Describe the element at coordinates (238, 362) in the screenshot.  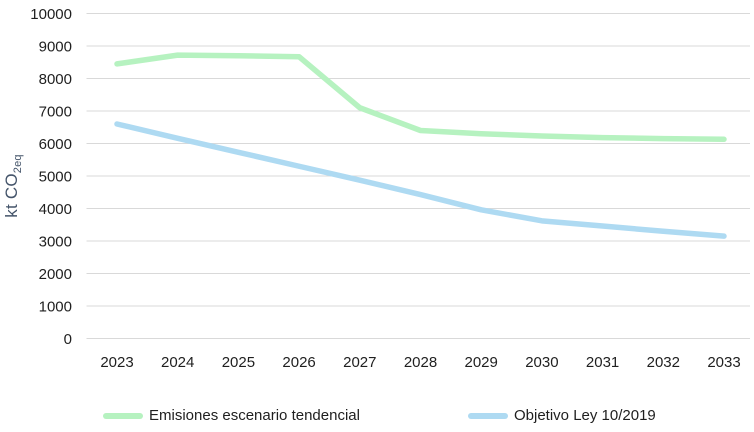
I see `x-tick-label: 2025` at that location.